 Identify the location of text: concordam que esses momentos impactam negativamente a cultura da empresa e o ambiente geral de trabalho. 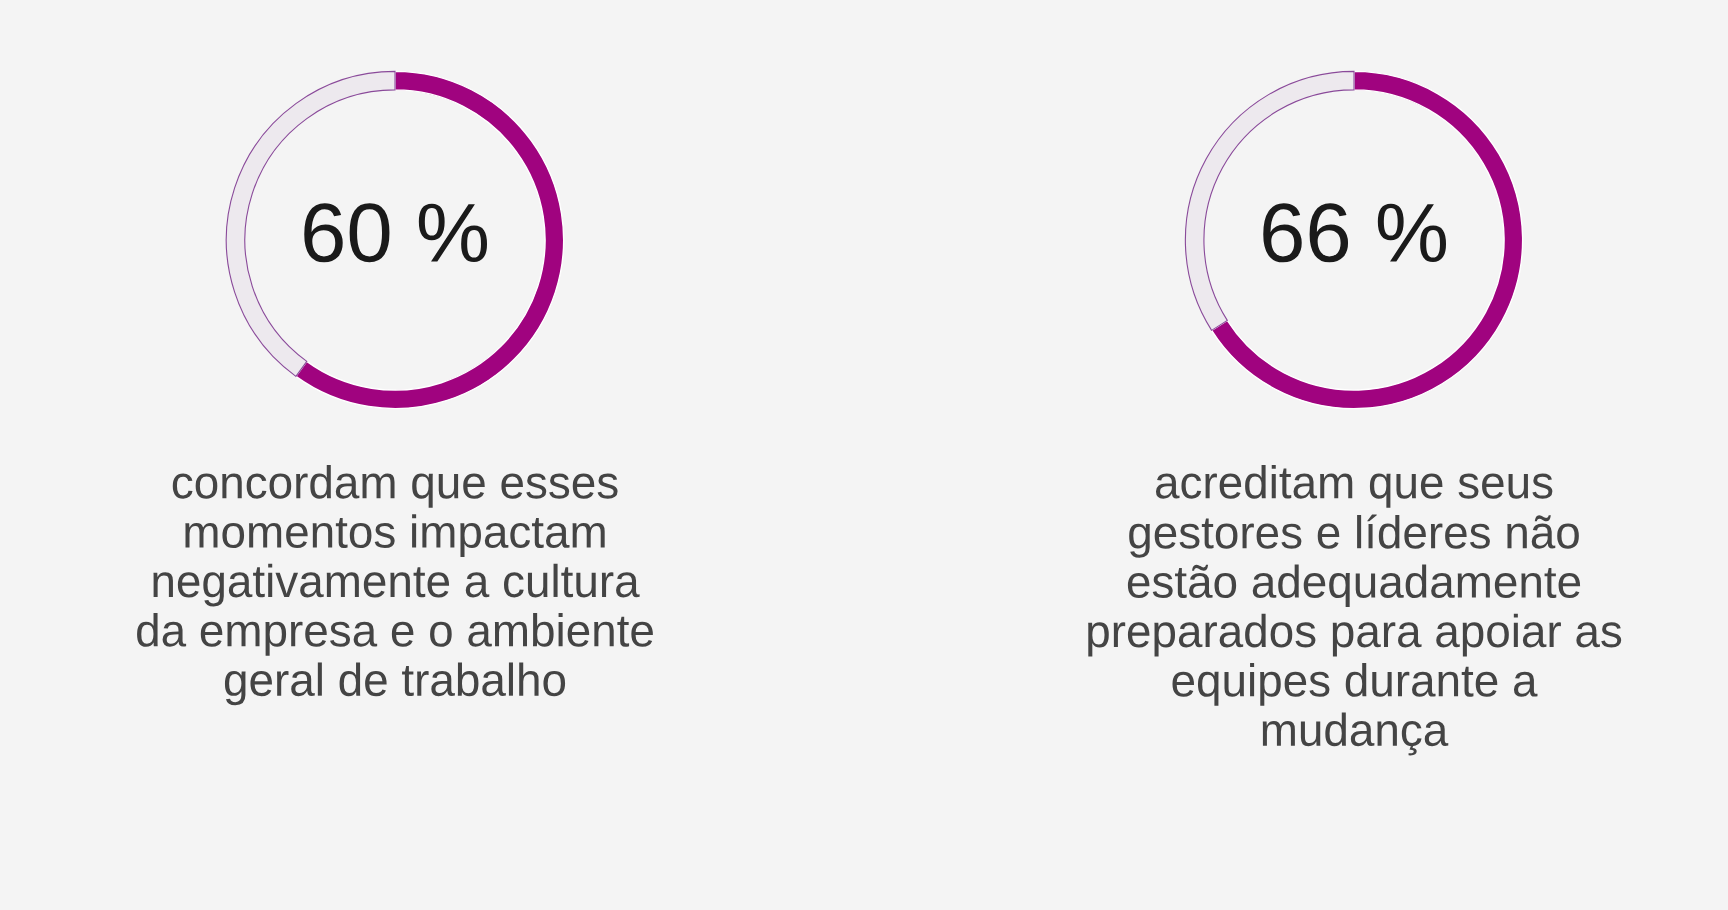
(395, 585).